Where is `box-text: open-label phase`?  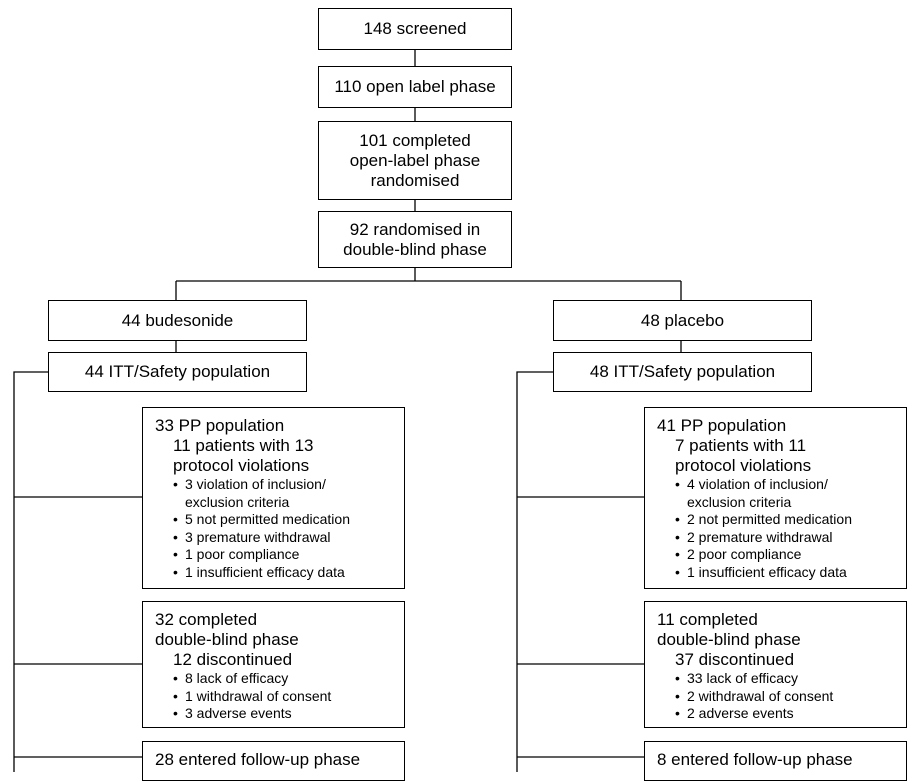
box-text: open-label phase is located at coordinates (415, 160).